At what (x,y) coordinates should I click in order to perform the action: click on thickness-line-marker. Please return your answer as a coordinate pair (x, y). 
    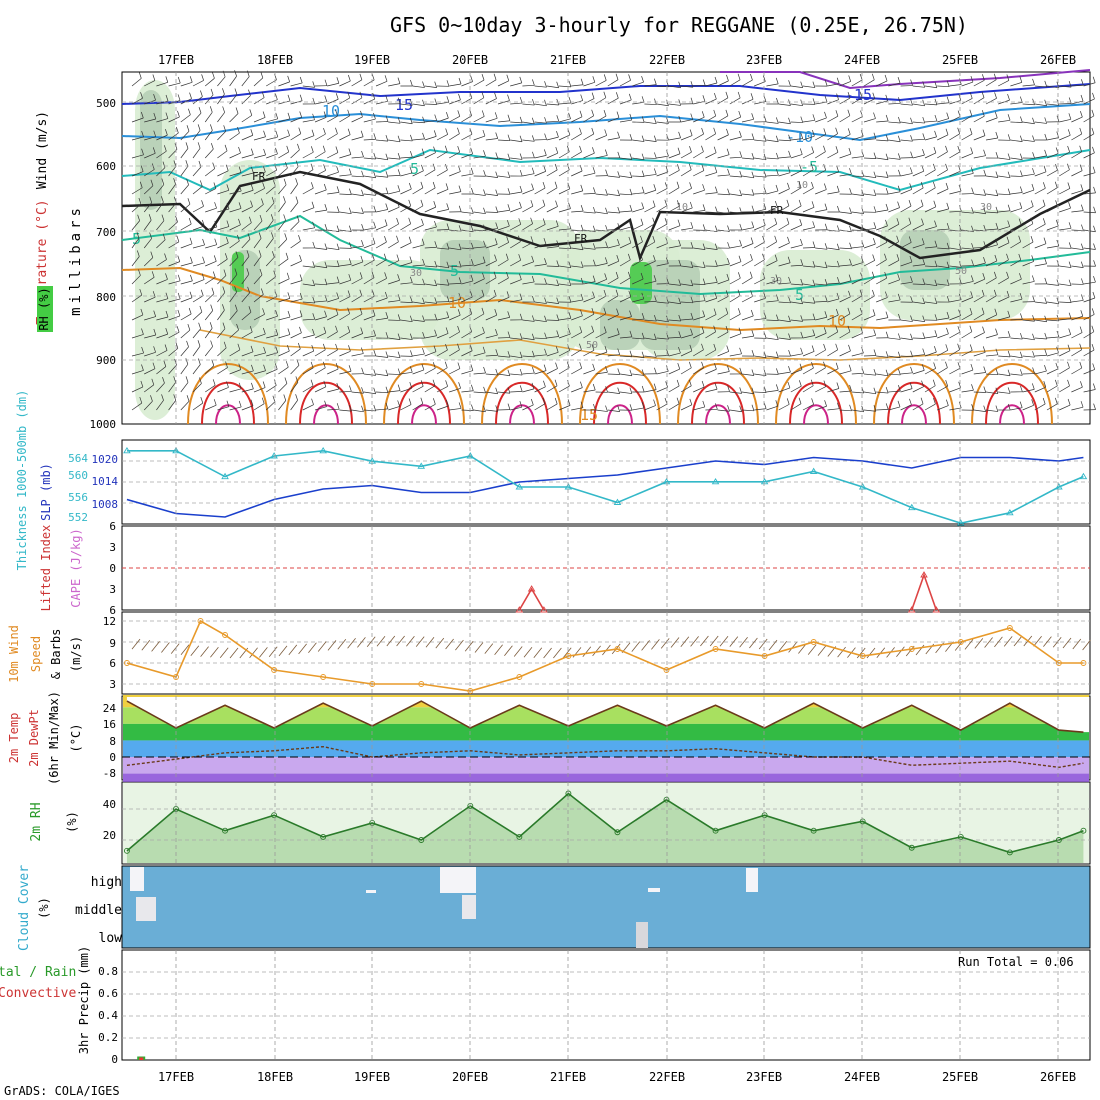
    Looking at the image, I should click on (666, 481).